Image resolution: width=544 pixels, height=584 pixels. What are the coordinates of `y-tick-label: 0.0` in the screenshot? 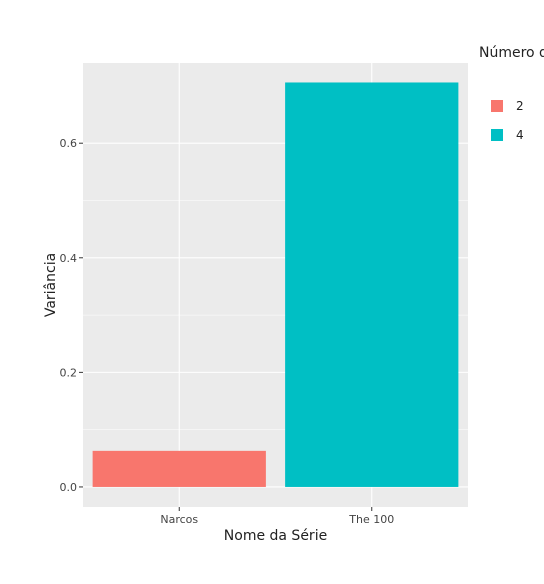 It's located at (69, 487).